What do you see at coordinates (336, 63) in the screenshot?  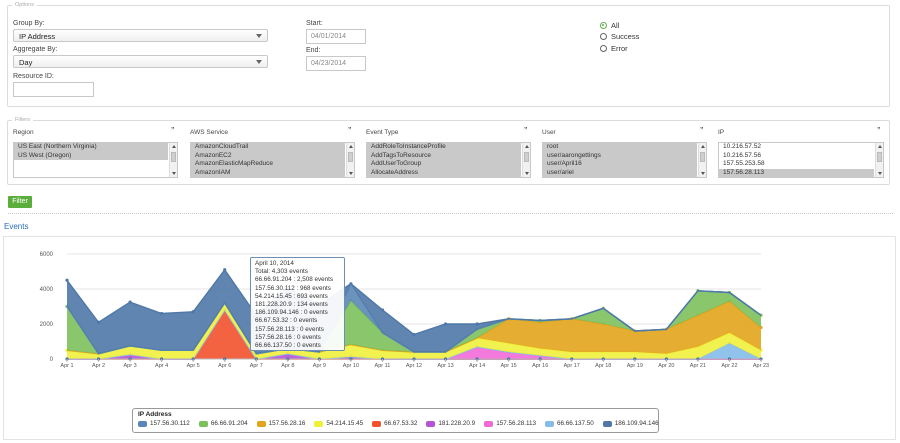 I see `end-date-input: 04/23/2014` at bounding box center [336, 63].